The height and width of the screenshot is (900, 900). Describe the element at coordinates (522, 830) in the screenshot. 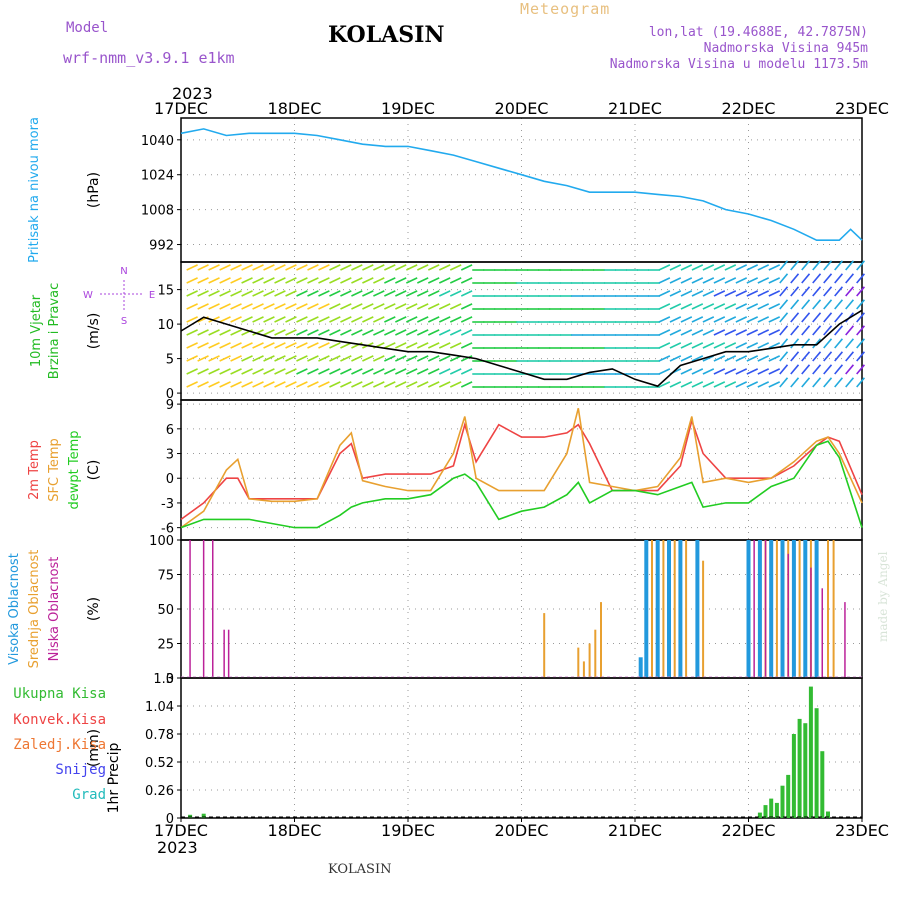

I see `x-tick-label-bottom: 20DEC` at that location.